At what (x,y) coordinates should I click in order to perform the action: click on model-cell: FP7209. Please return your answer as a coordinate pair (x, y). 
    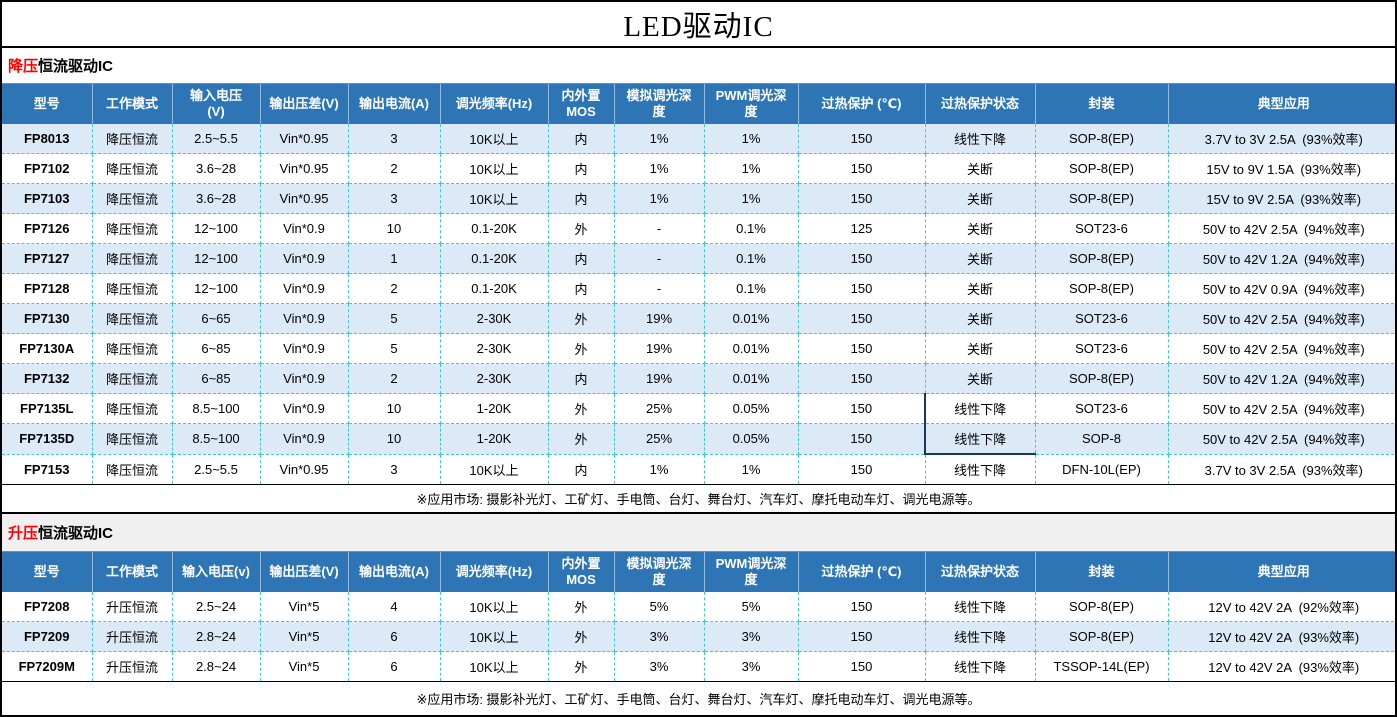
    Looking at the image, I should click on (47, 636).